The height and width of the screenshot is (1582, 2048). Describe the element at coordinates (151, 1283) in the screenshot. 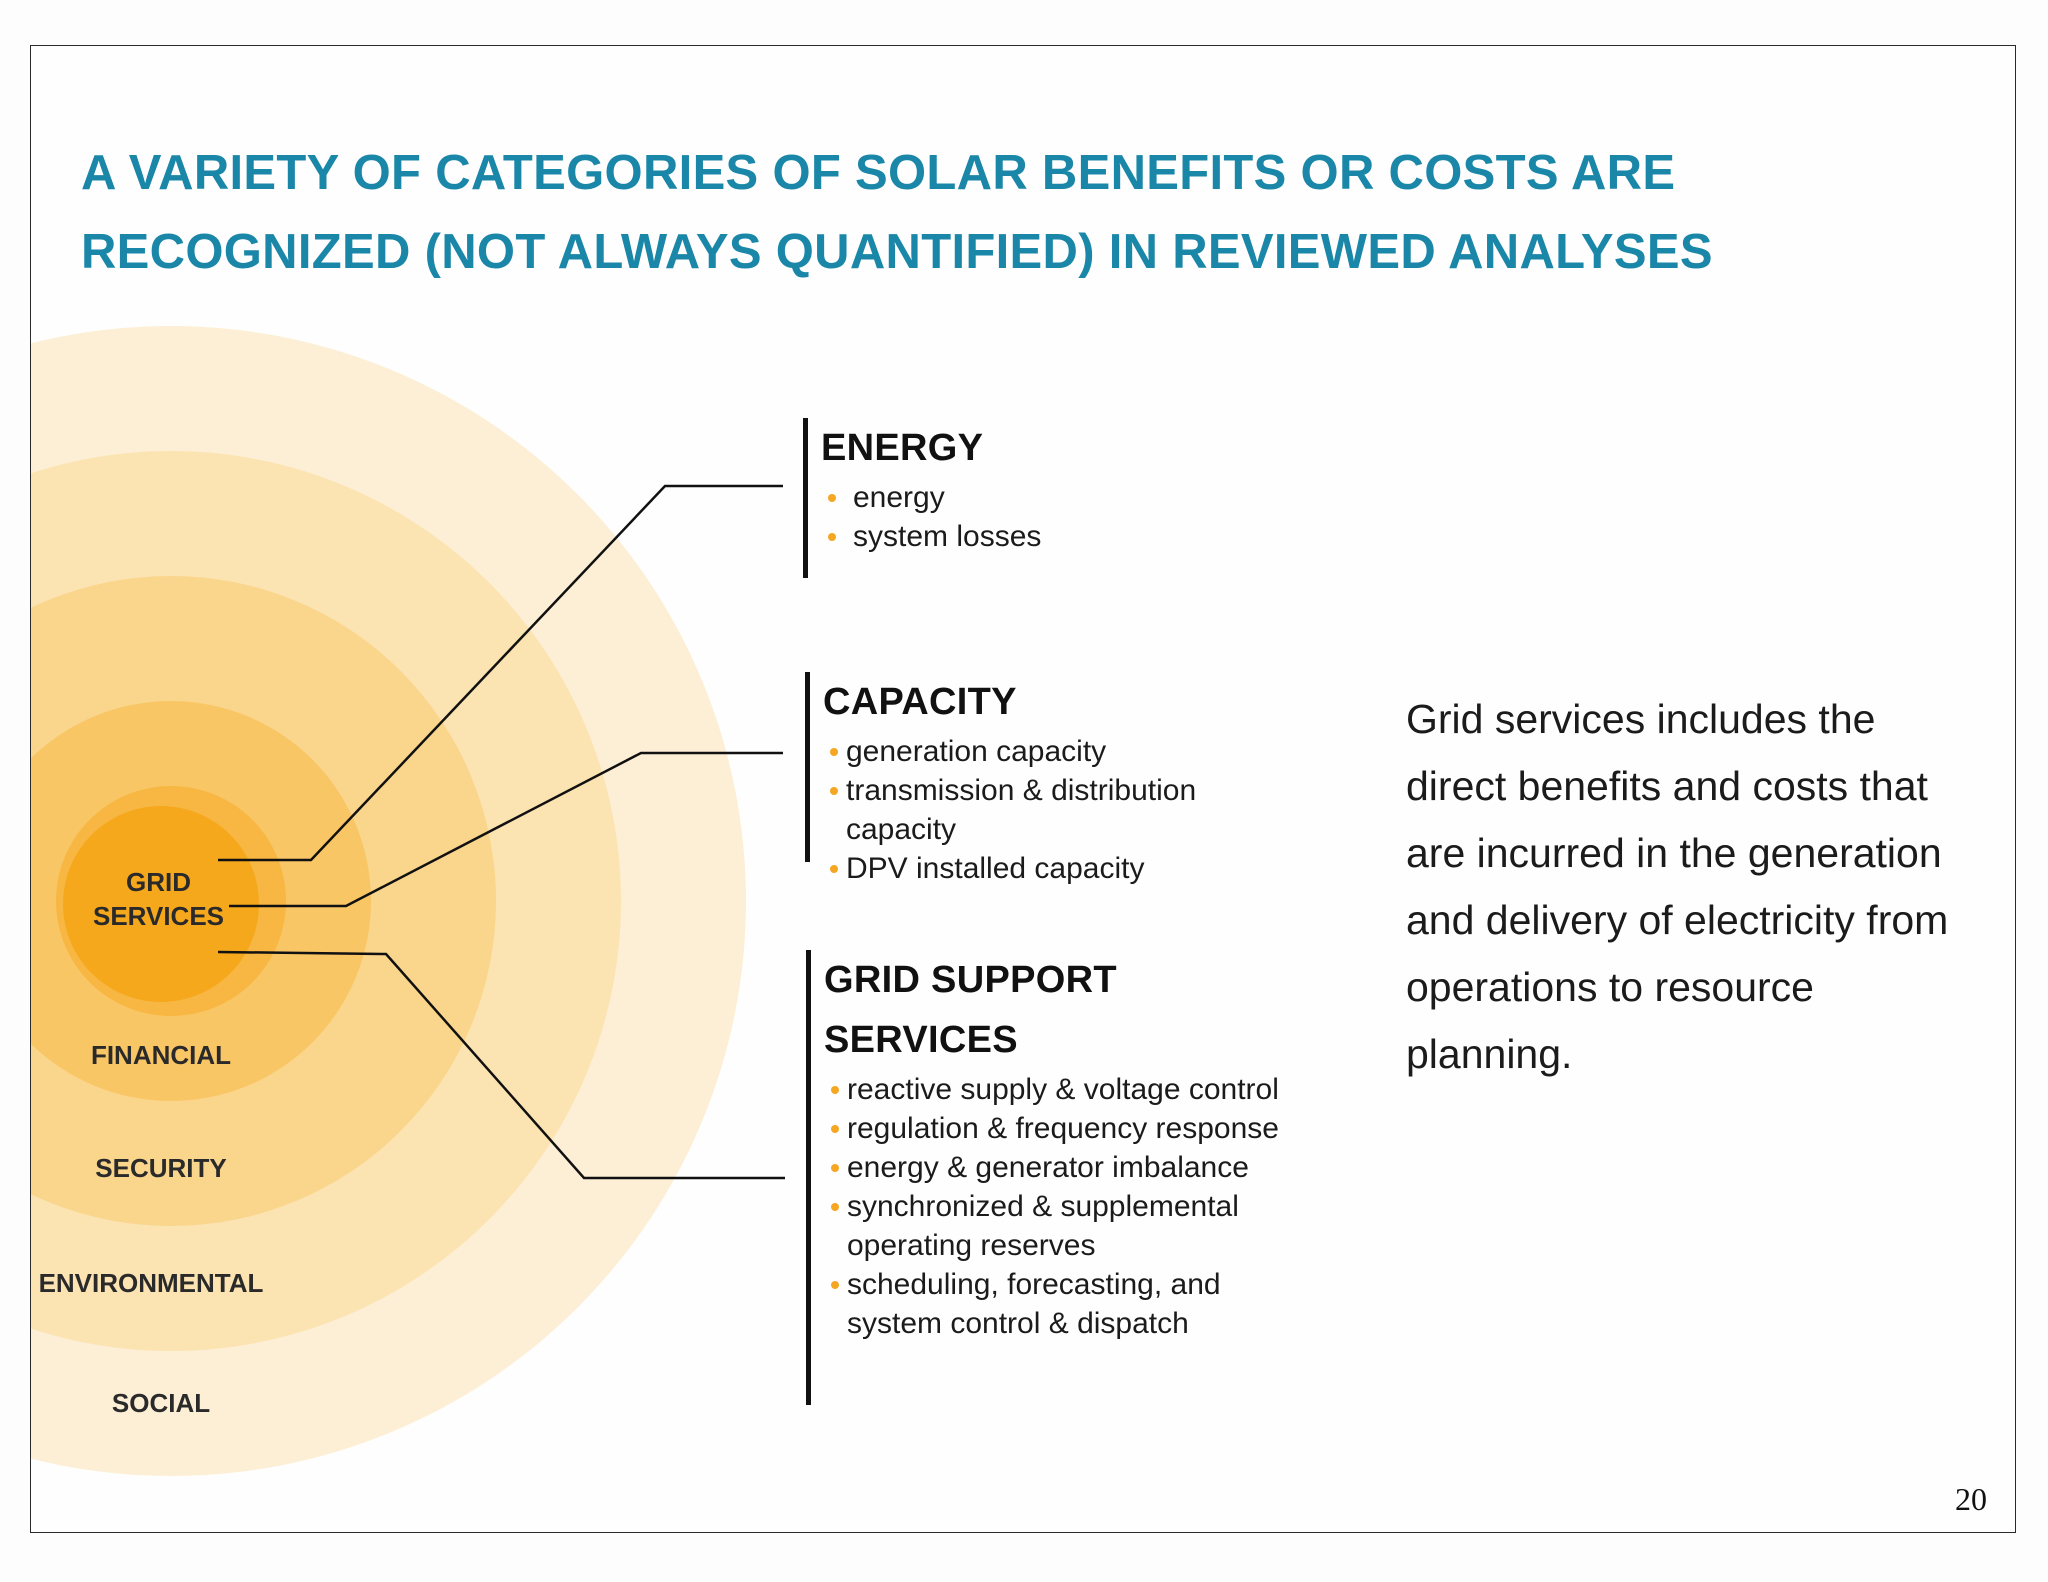

I see `label-environmental: ENVIRONMENTAL` at that location.